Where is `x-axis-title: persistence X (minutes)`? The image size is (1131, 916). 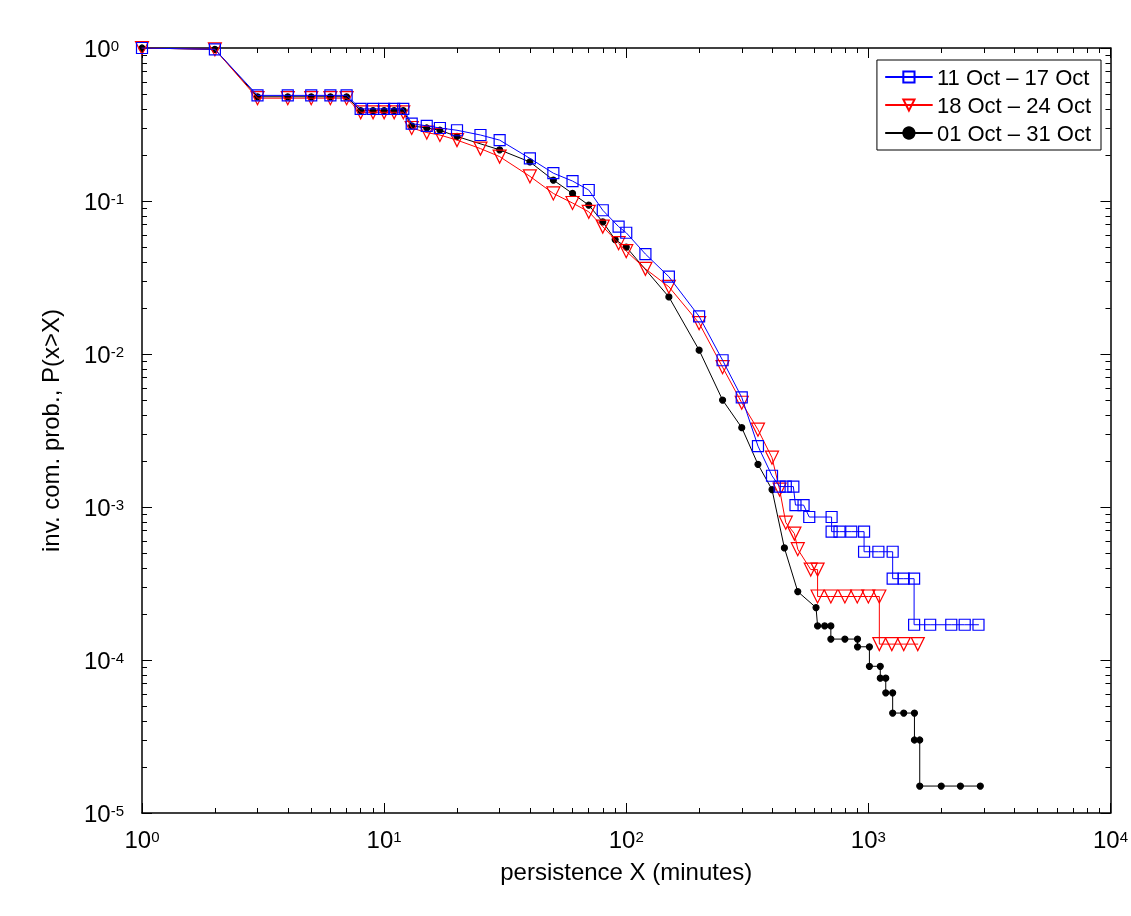
x-axis-title: persistence X (minutes) is located at coordinates (626, 871).